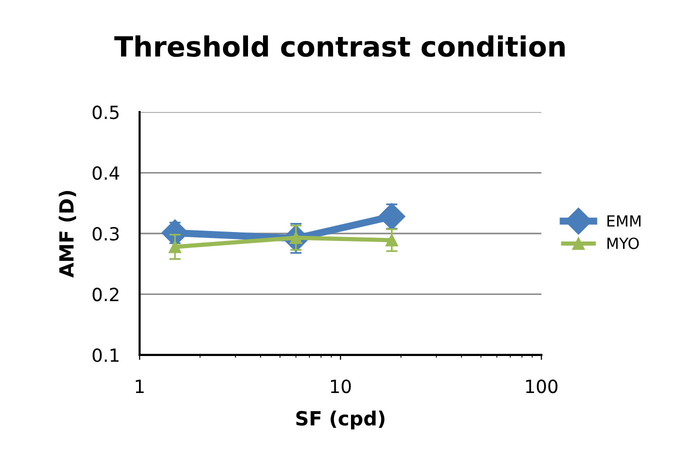  I want to click on x-axis-title: SF (cpd), so click(340, 420).